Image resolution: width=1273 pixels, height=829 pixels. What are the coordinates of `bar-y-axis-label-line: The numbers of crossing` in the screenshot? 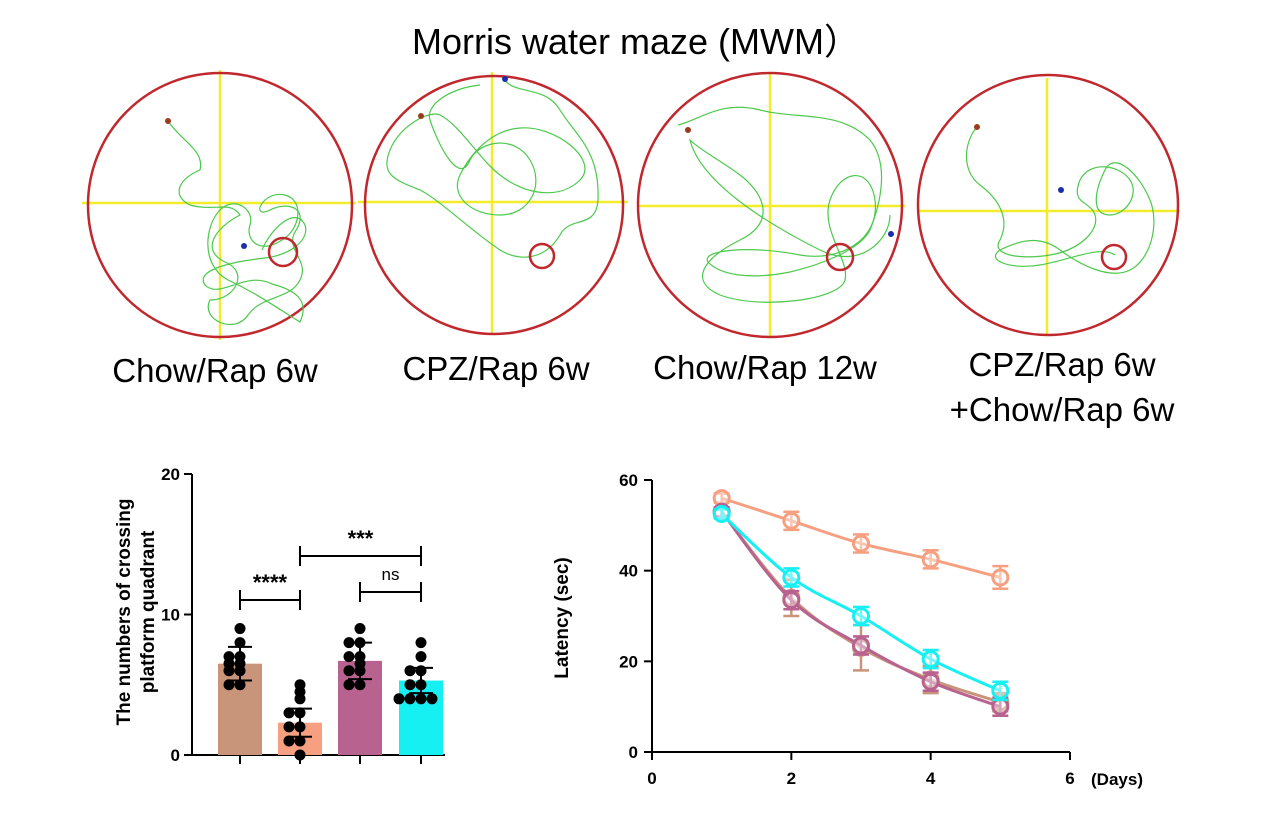 It's located at (124, 612).